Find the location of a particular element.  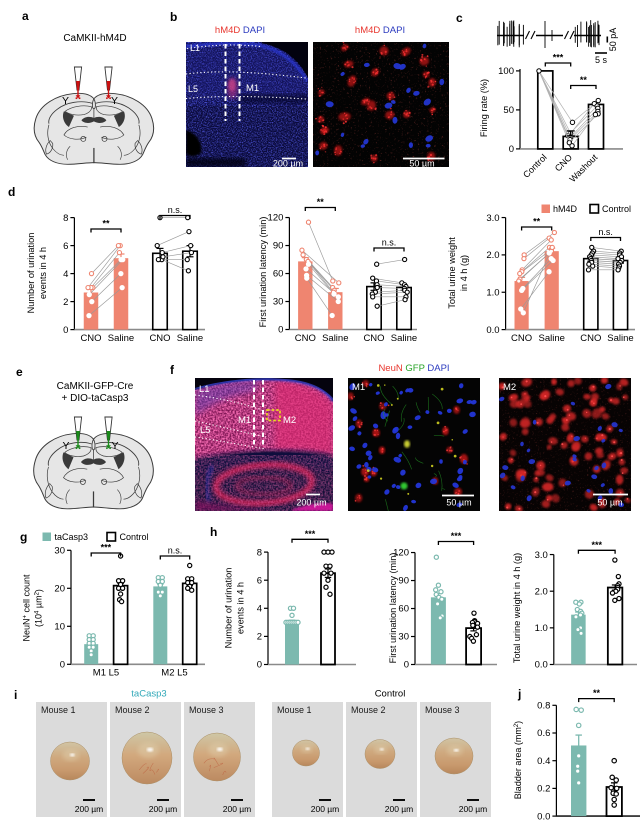

svg-text: 2 is located at coordinates (65, 302).